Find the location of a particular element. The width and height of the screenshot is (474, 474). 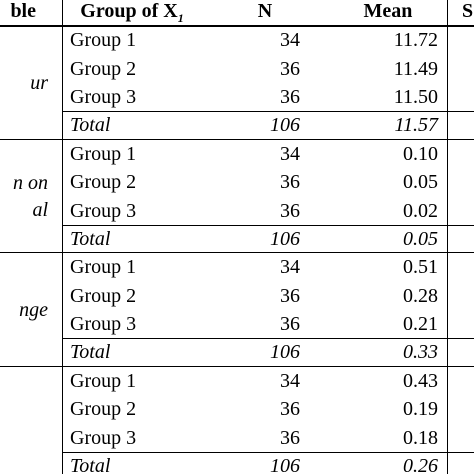

header-text: Group of X is located at coordinates (129, 11).